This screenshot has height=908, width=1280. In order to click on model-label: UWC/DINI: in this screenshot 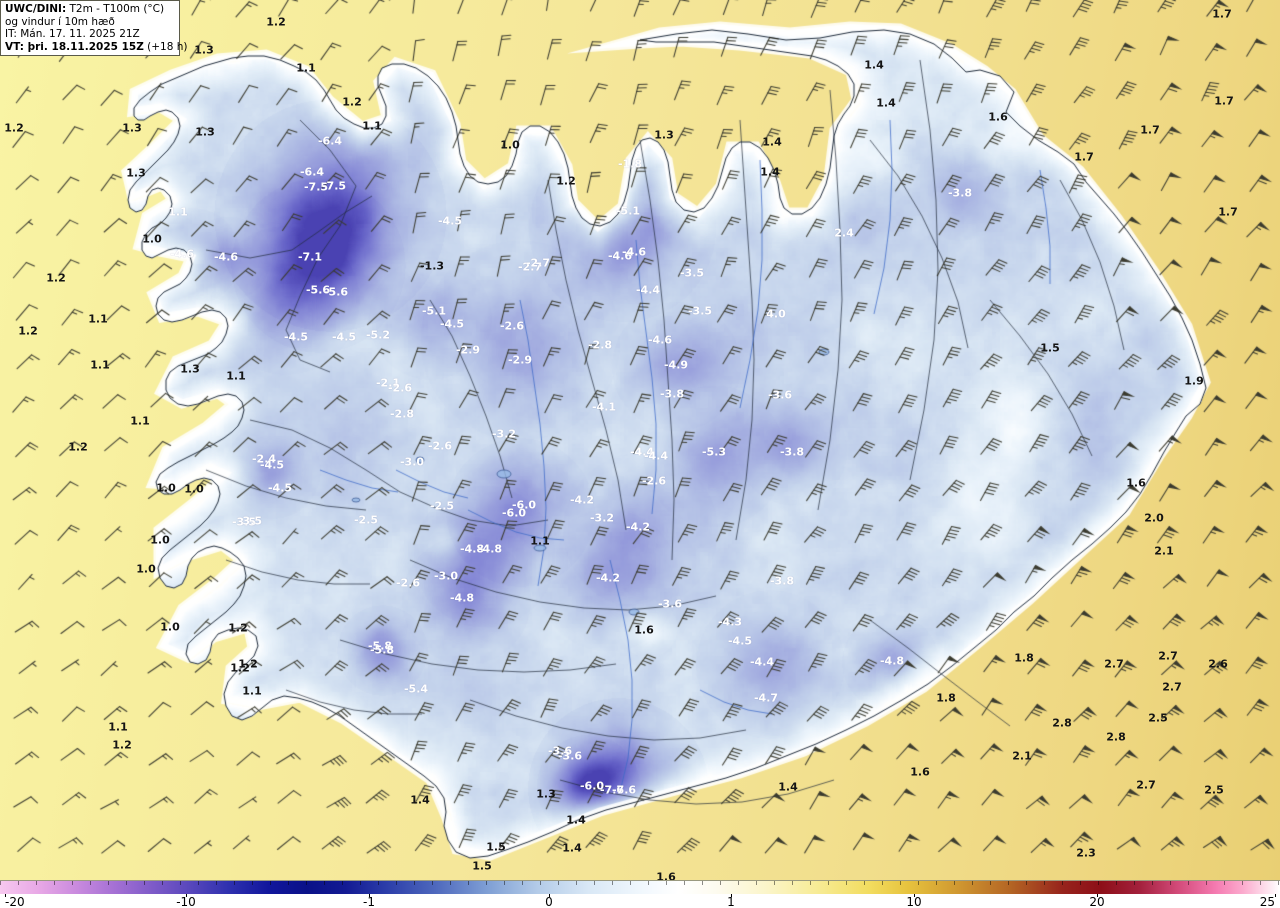, I will do `click(36, 9)`.